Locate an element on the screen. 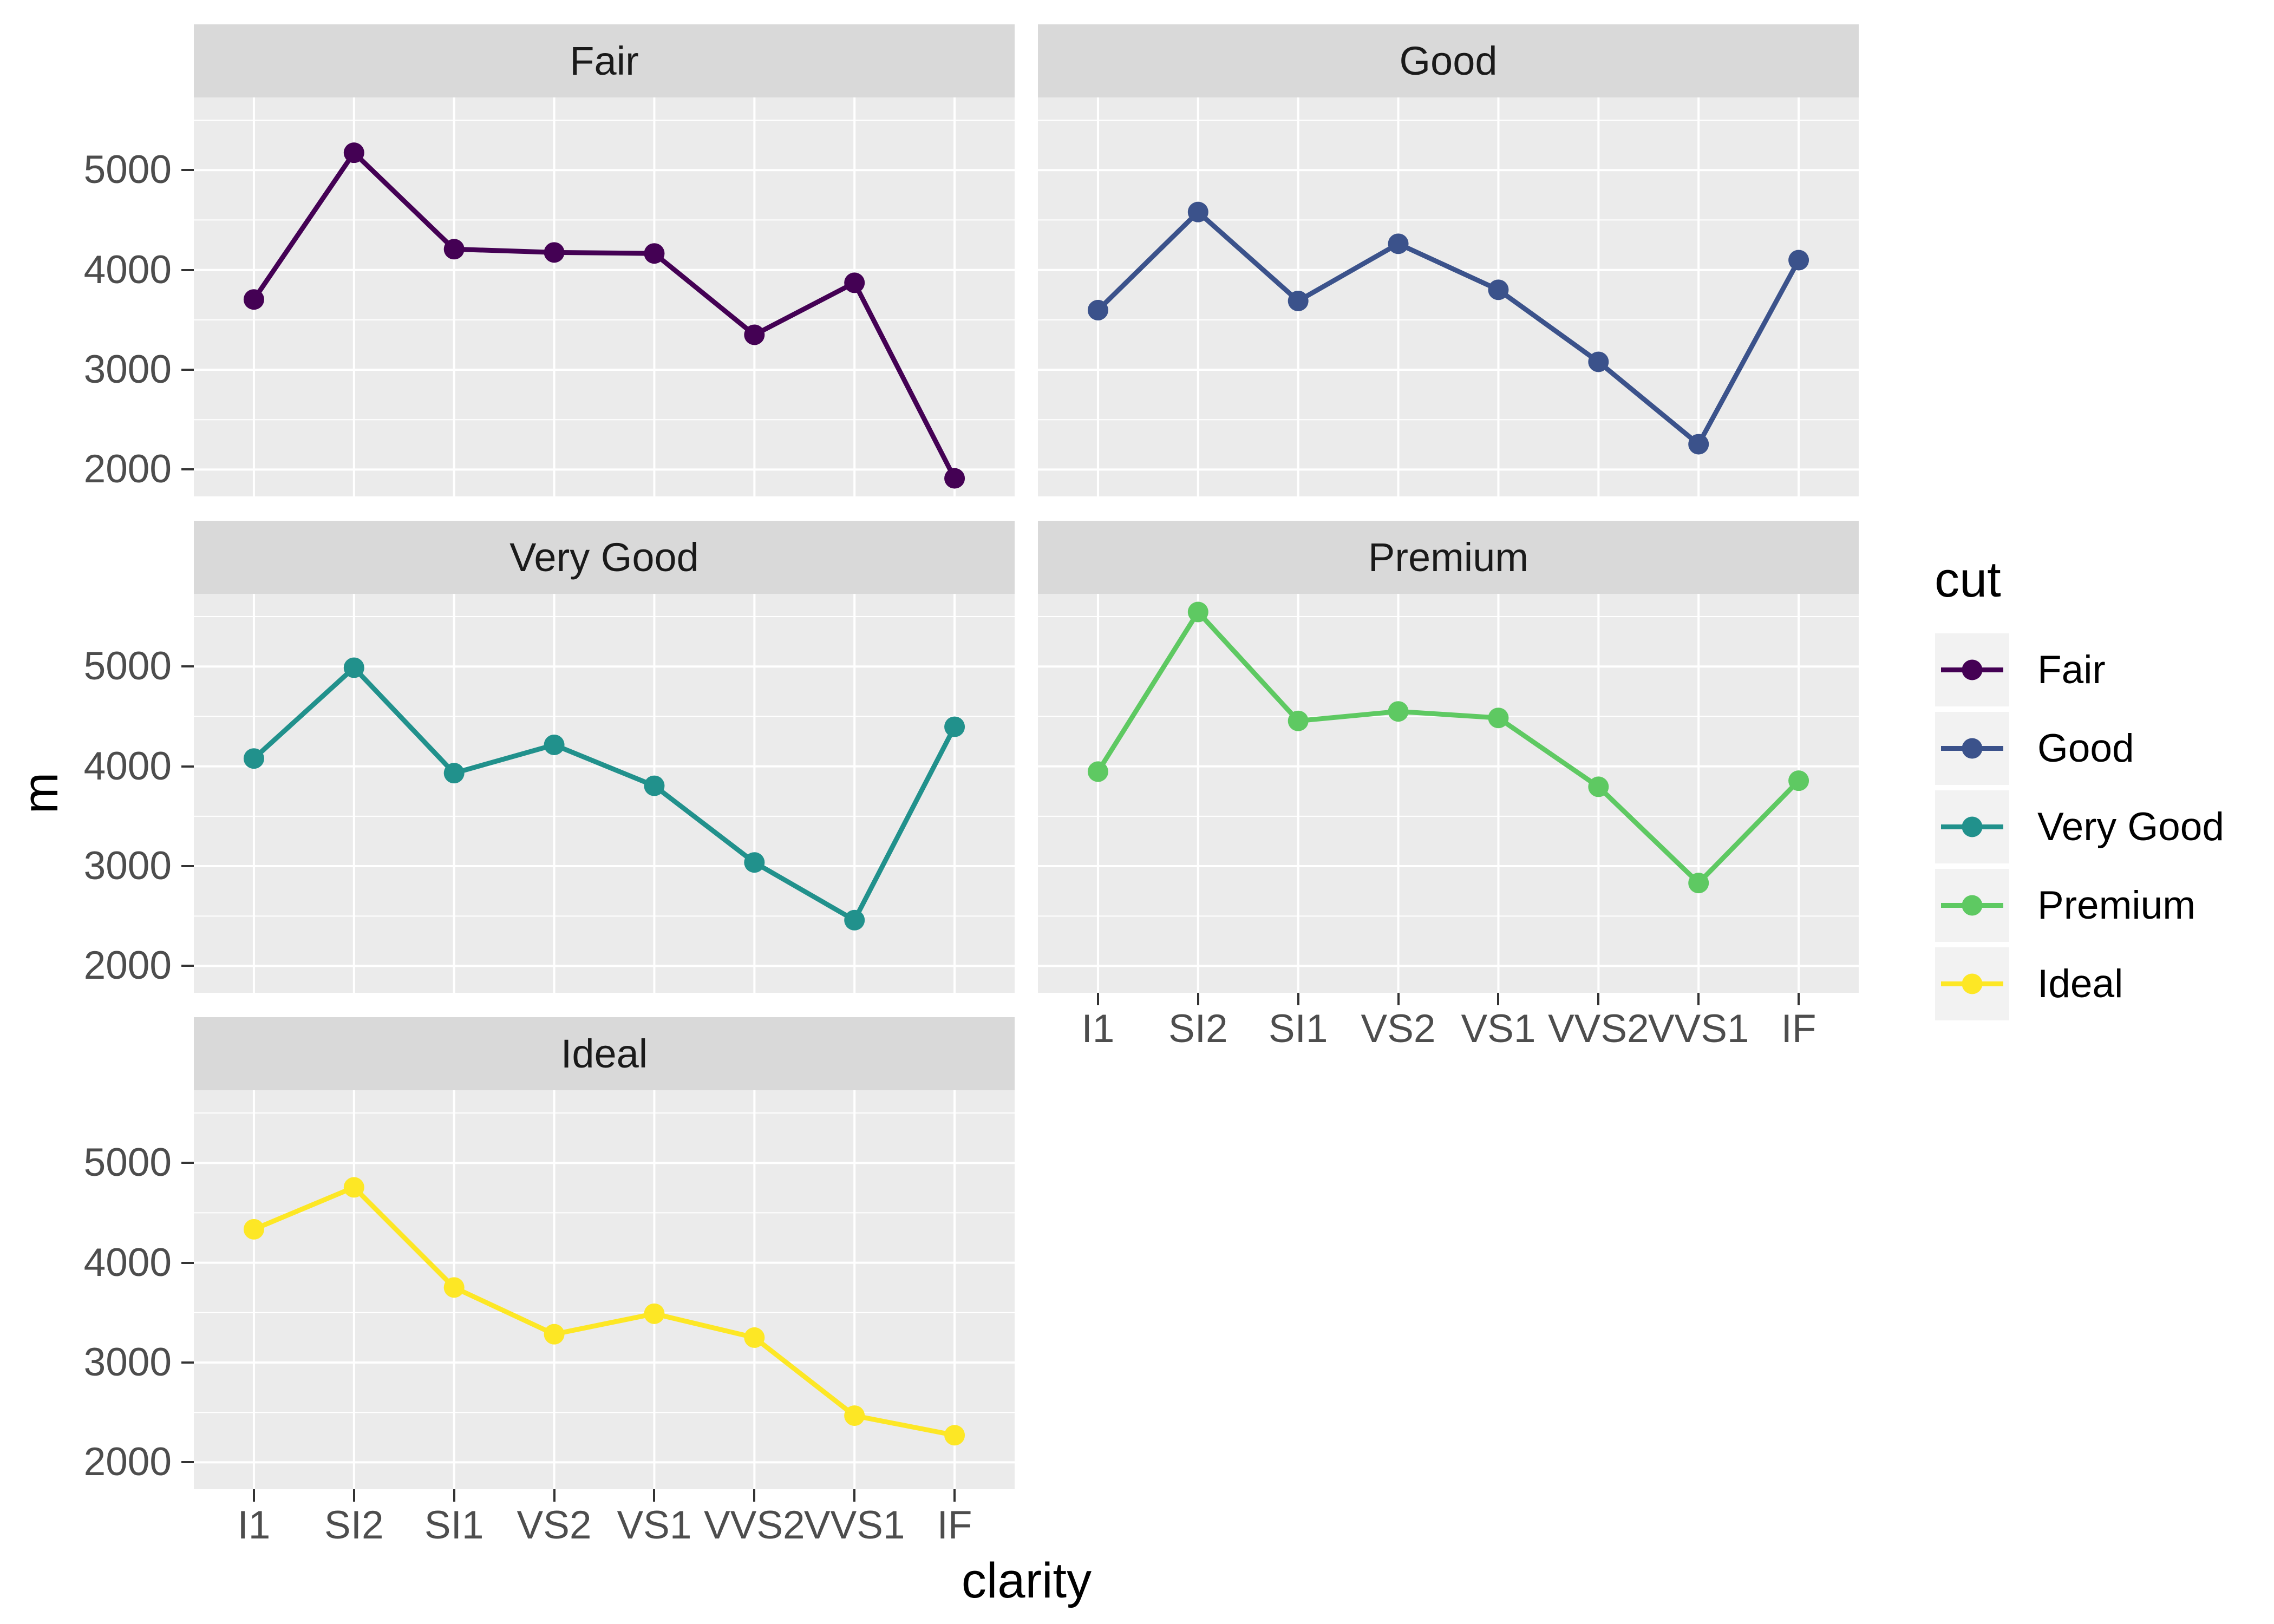  facet-strip-very-good: Very Good is located at coordinates (605, 557).